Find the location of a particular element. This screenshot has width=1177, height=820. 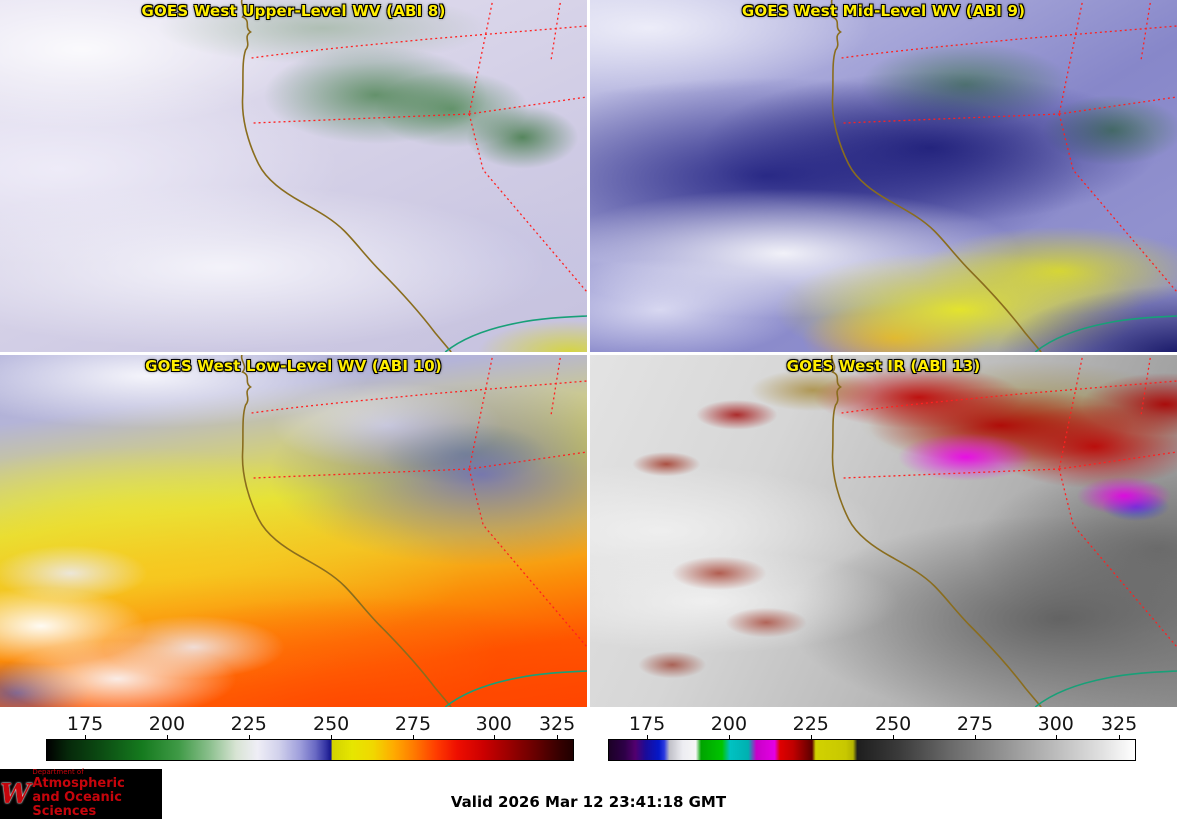

logo-dept-label: Department of is located at coordinates (58, 772).